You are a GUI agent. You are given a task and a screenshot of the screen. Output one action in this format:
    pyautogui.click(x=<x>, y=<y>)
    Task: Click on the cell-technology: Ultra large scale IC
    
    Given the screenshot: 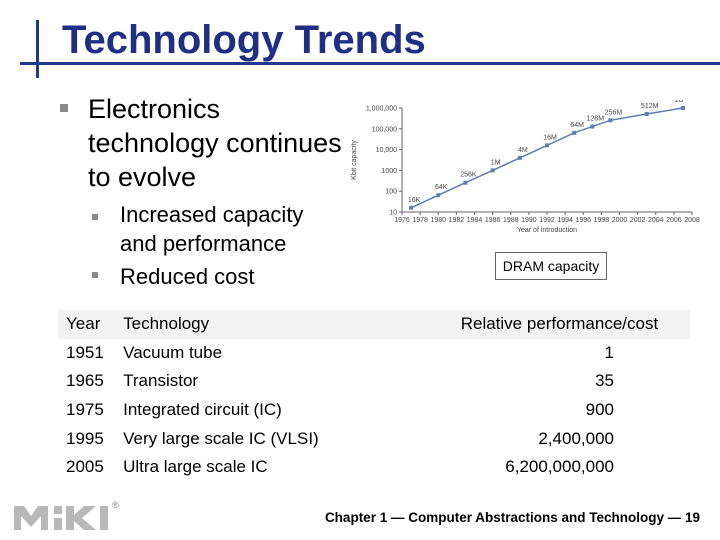 What is the action you would take?
    pyautogui.click(x=195, y=467)
    